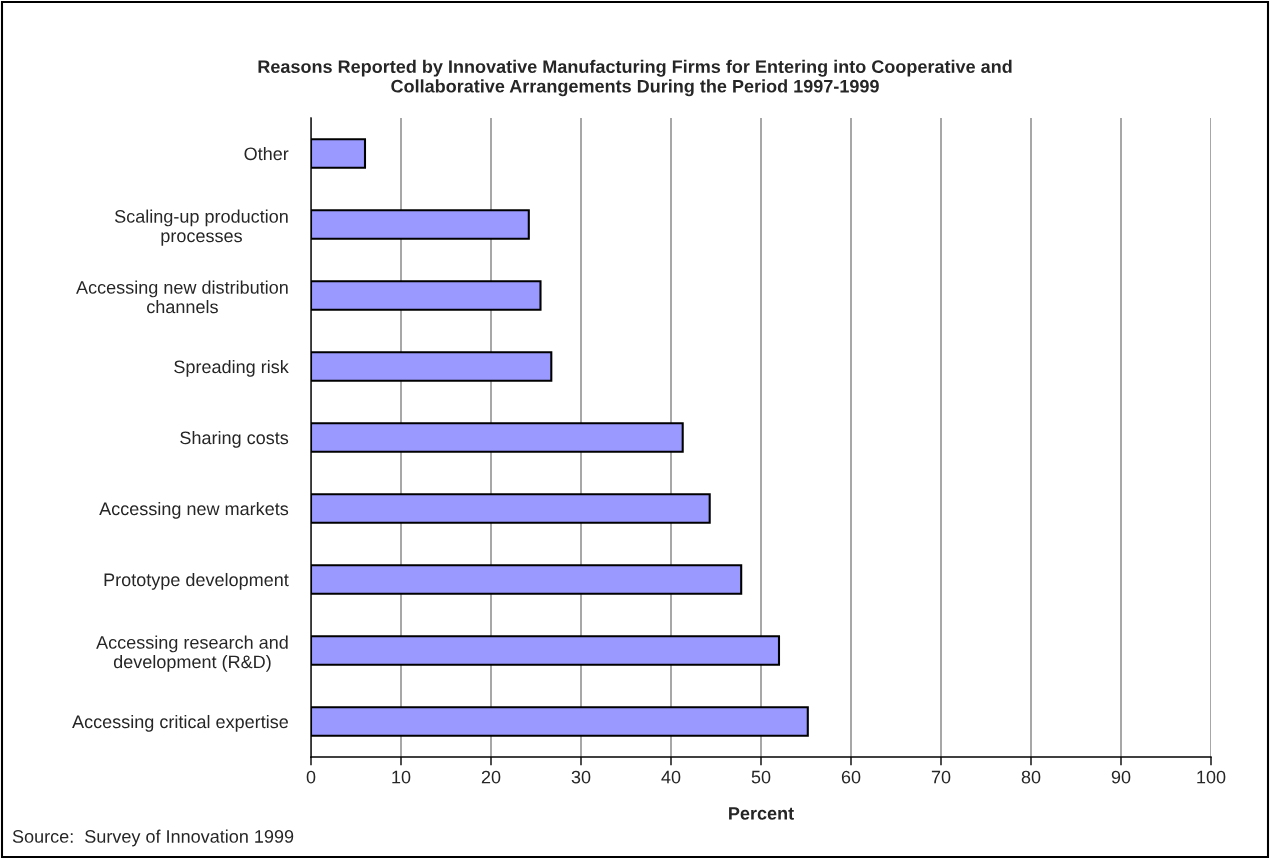 This screenshot has width=1270, height=859. I want to click on y-tick-label: Accessing new distribution channels, so click(182, 297).